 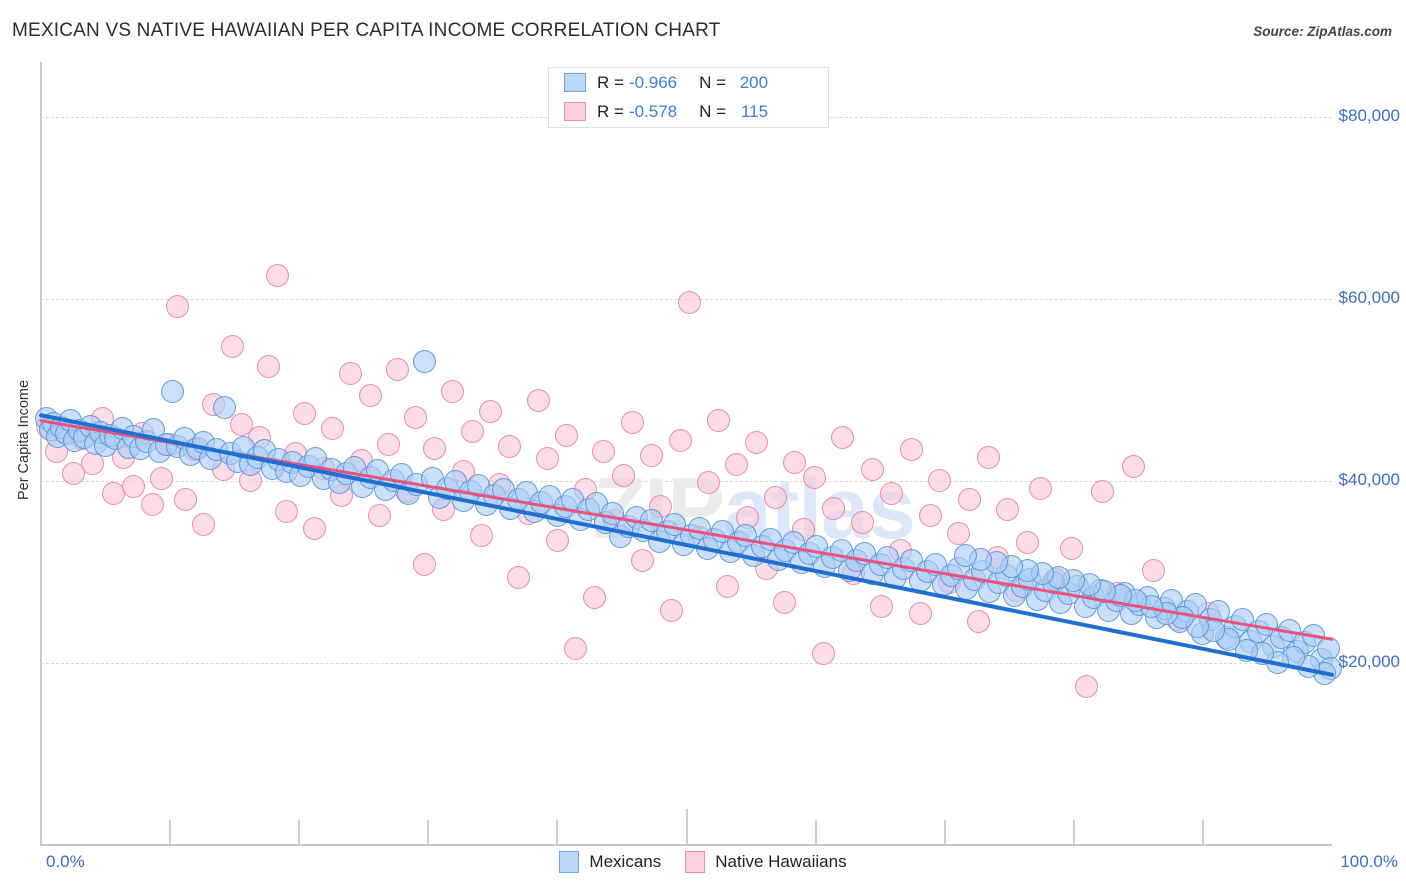 I want to click on stats-row-native-hawaiians: R = -0.578 N = 115, so click(x=688, y=111).